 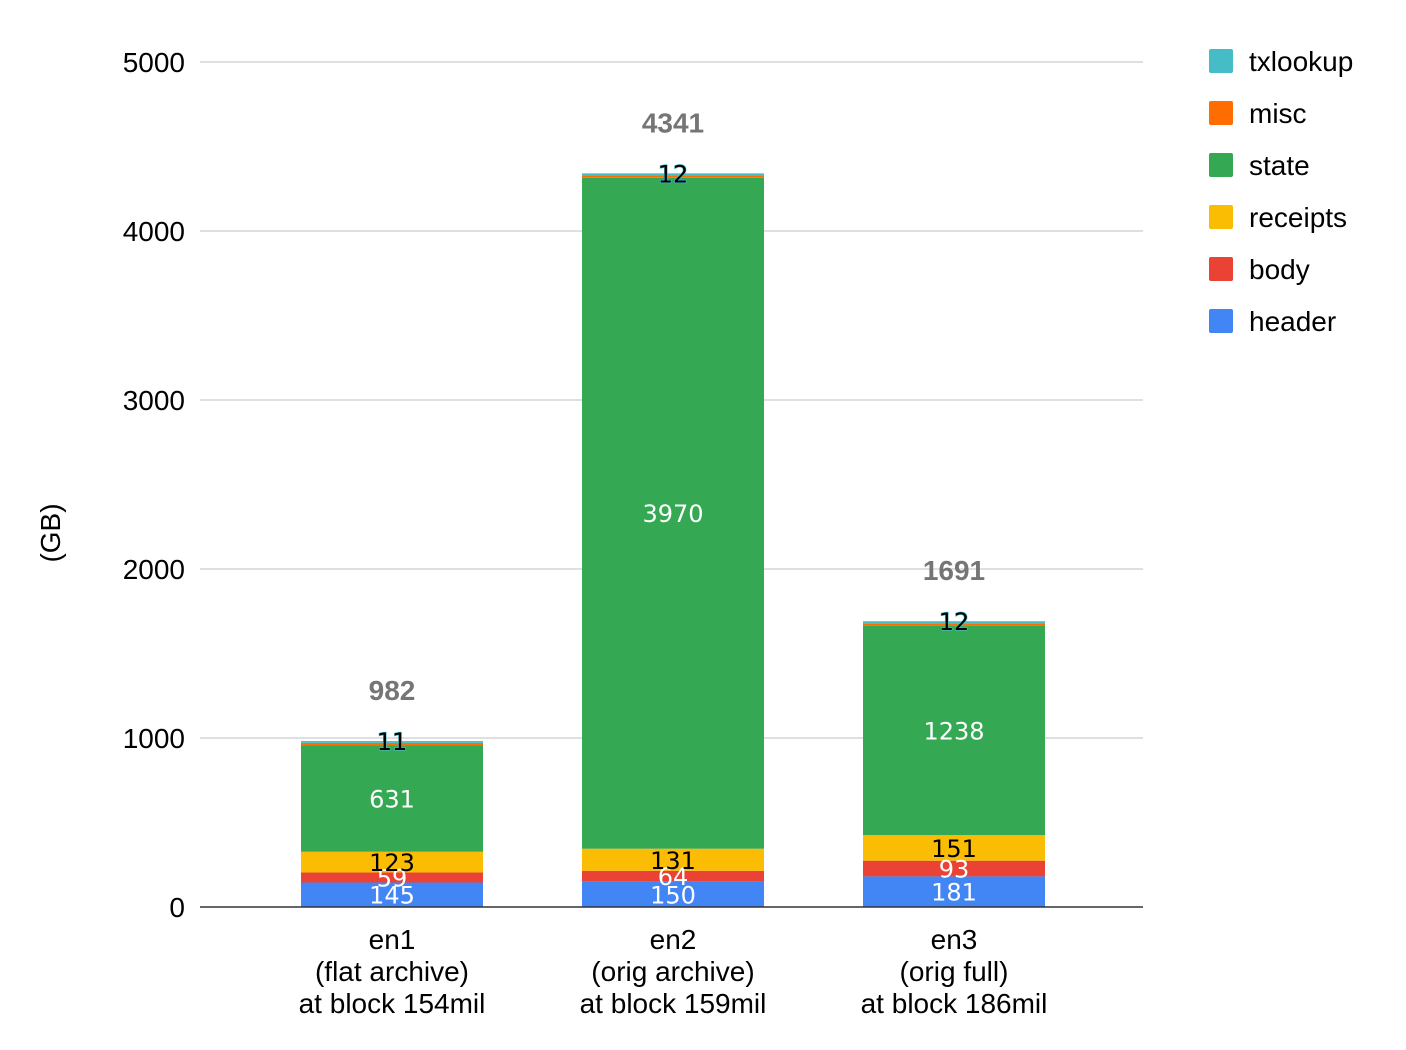 What do you see at coordinates (1292, 321) in the screenshot?
I see `legend-label-header: header` at bounding box center [1292, 321].